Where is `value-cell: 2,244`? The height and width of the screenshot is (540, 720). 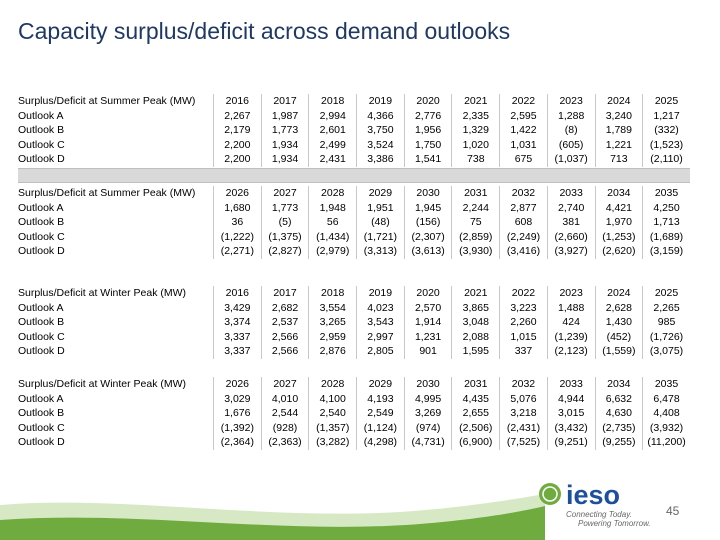 value-cell: 2,244 is located at coordinates (475, 208).